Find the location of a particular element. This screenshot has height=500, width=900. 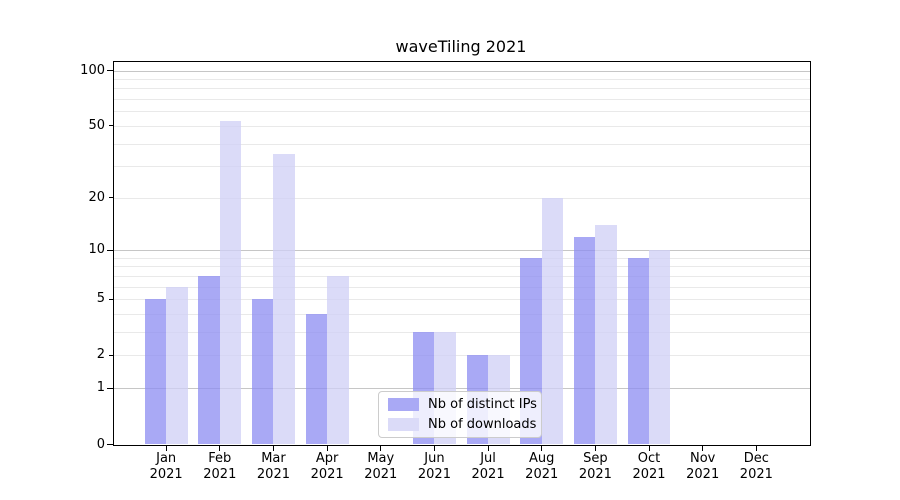

bar-distinct-ips-jan is located at coordinates (155, 372).